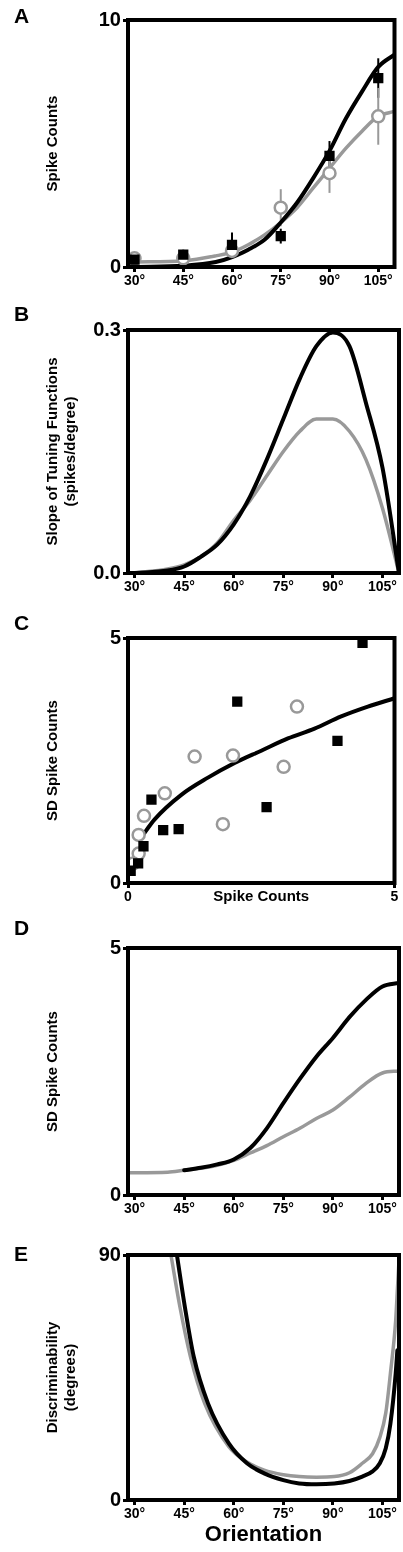 This screenshot has height=1552, width=403. I want to click on y-tick-label: 90, so click(109, 1253).